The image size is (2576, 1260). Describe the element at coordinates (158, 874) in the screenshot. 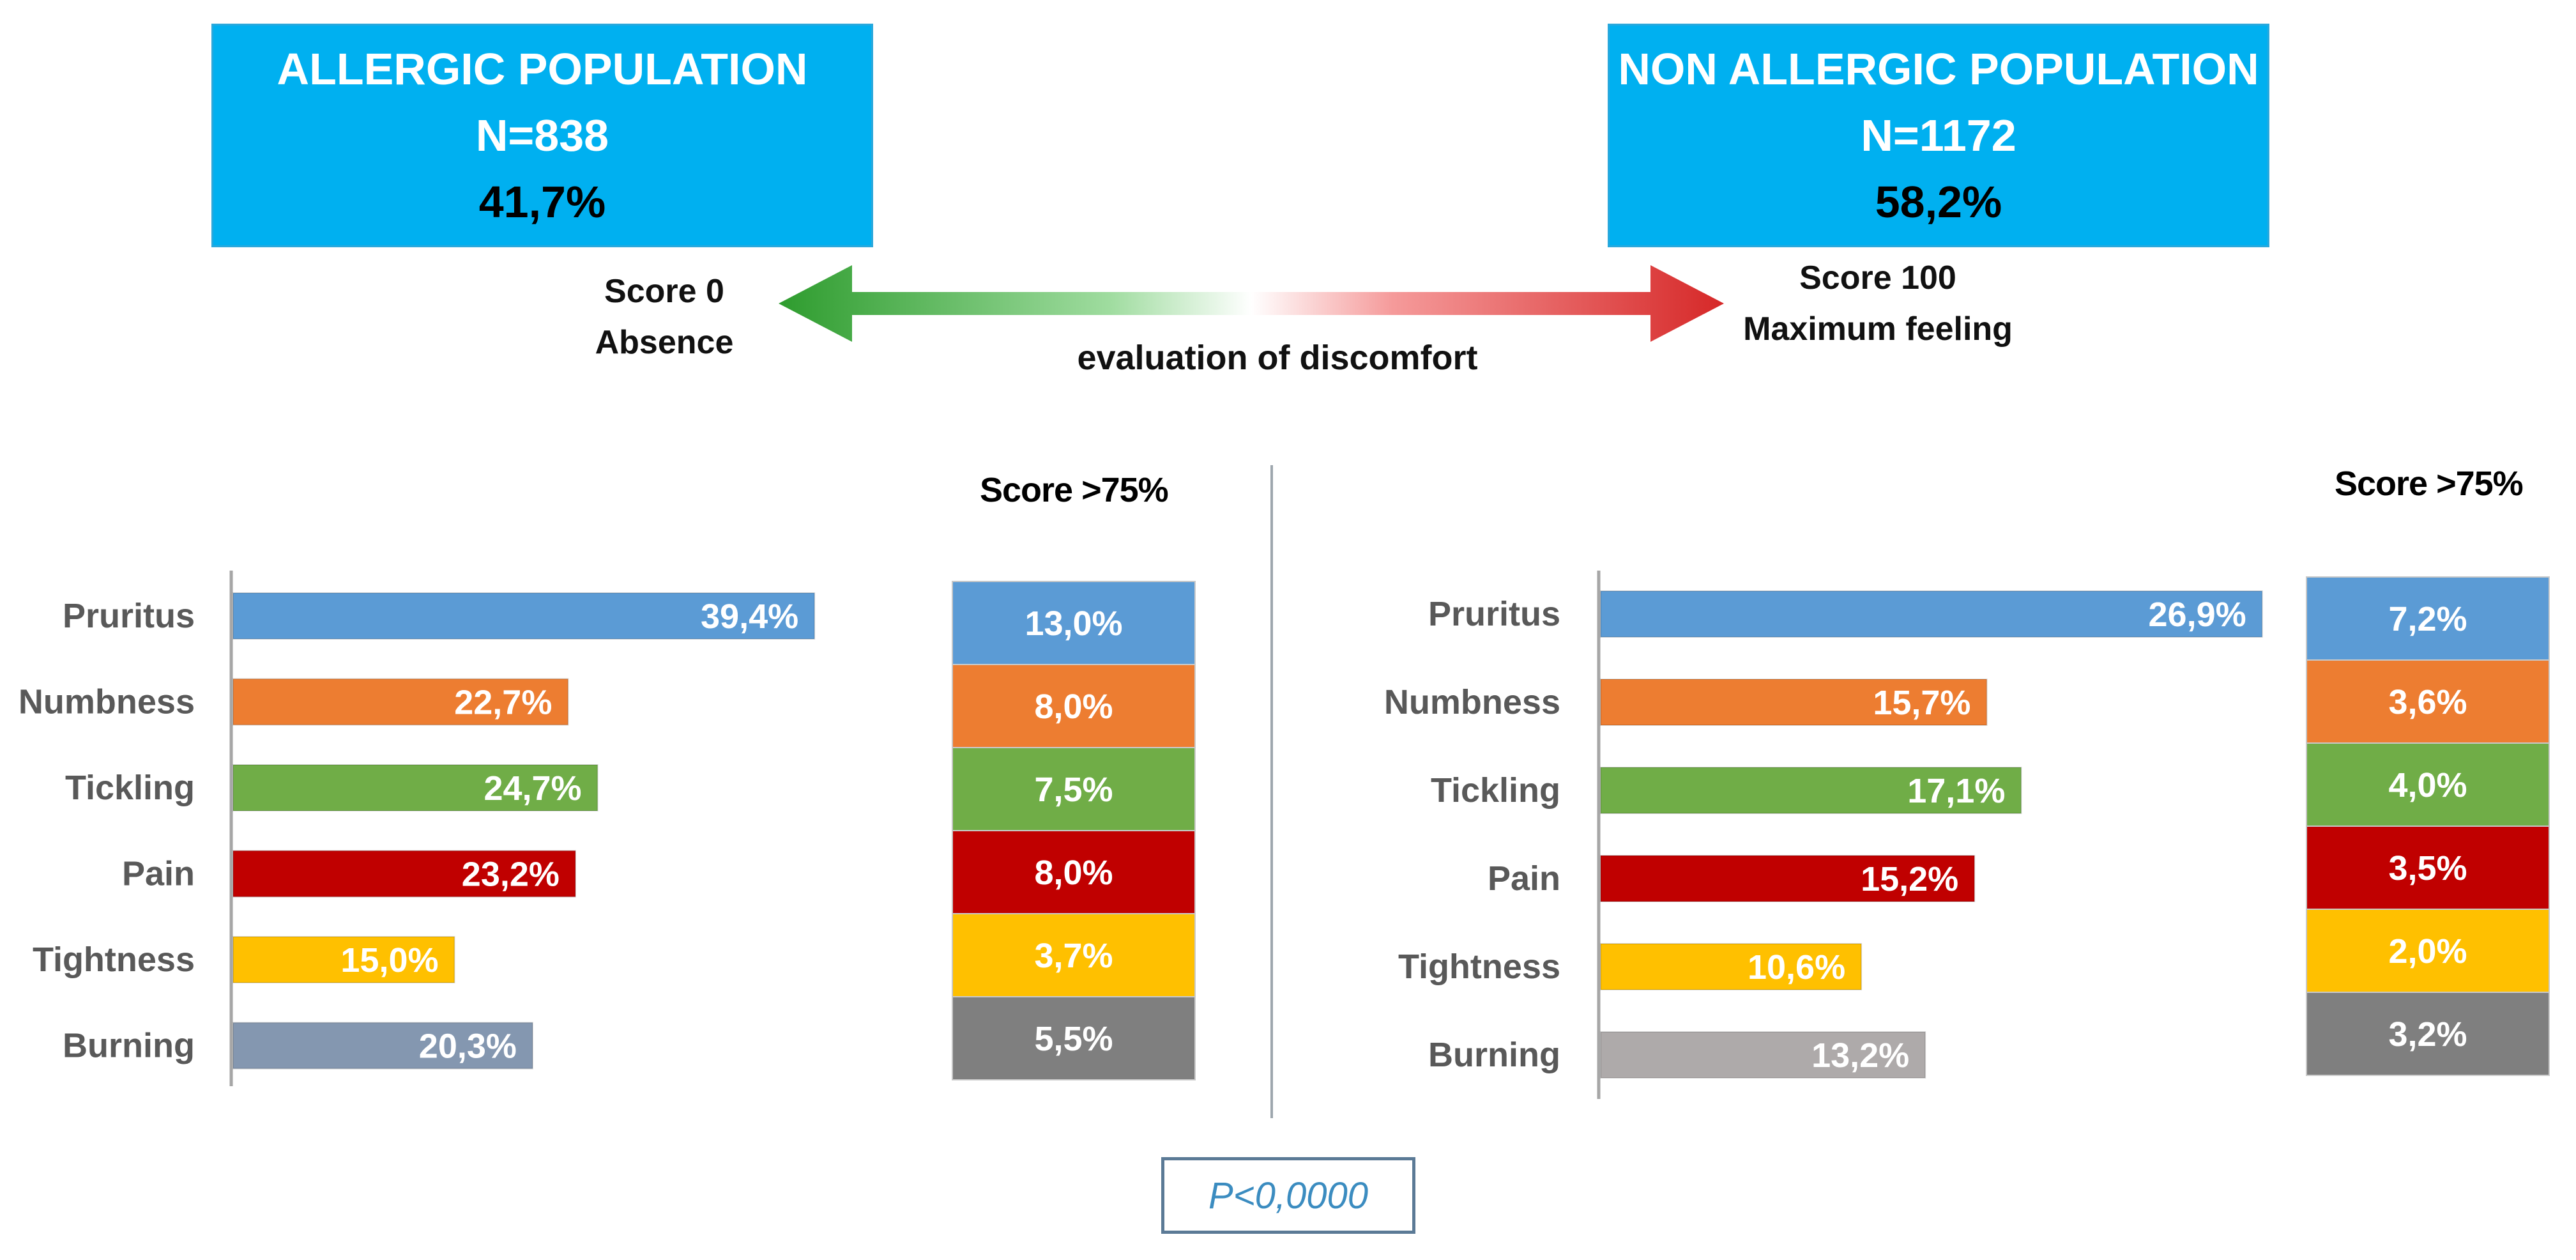

I see `allergic-label-pain: Pain` at that location.